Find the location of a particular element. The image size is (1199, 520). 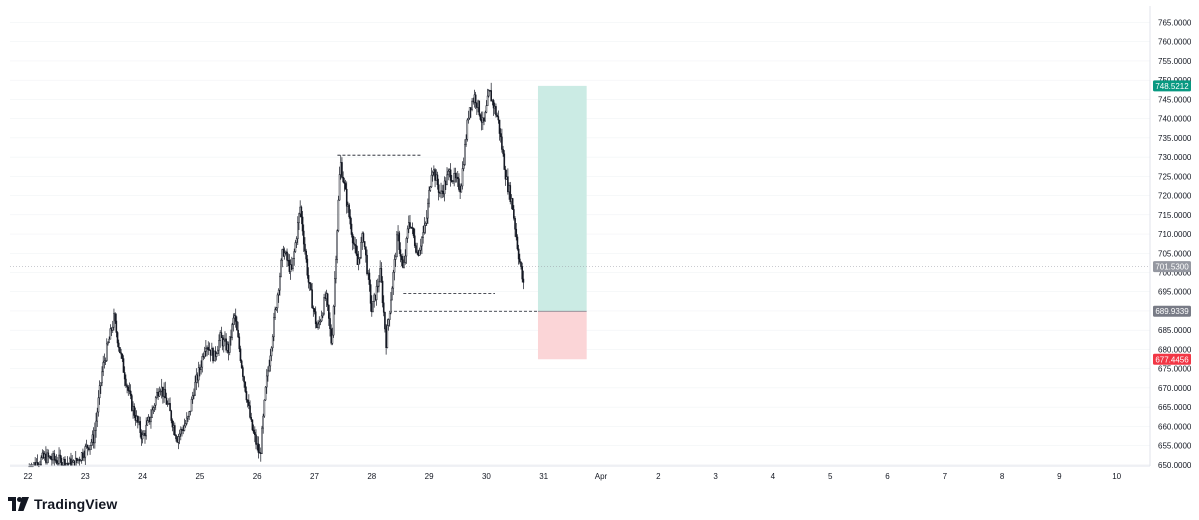

target-price-badge-bg is located at coordinates (1172, 86).